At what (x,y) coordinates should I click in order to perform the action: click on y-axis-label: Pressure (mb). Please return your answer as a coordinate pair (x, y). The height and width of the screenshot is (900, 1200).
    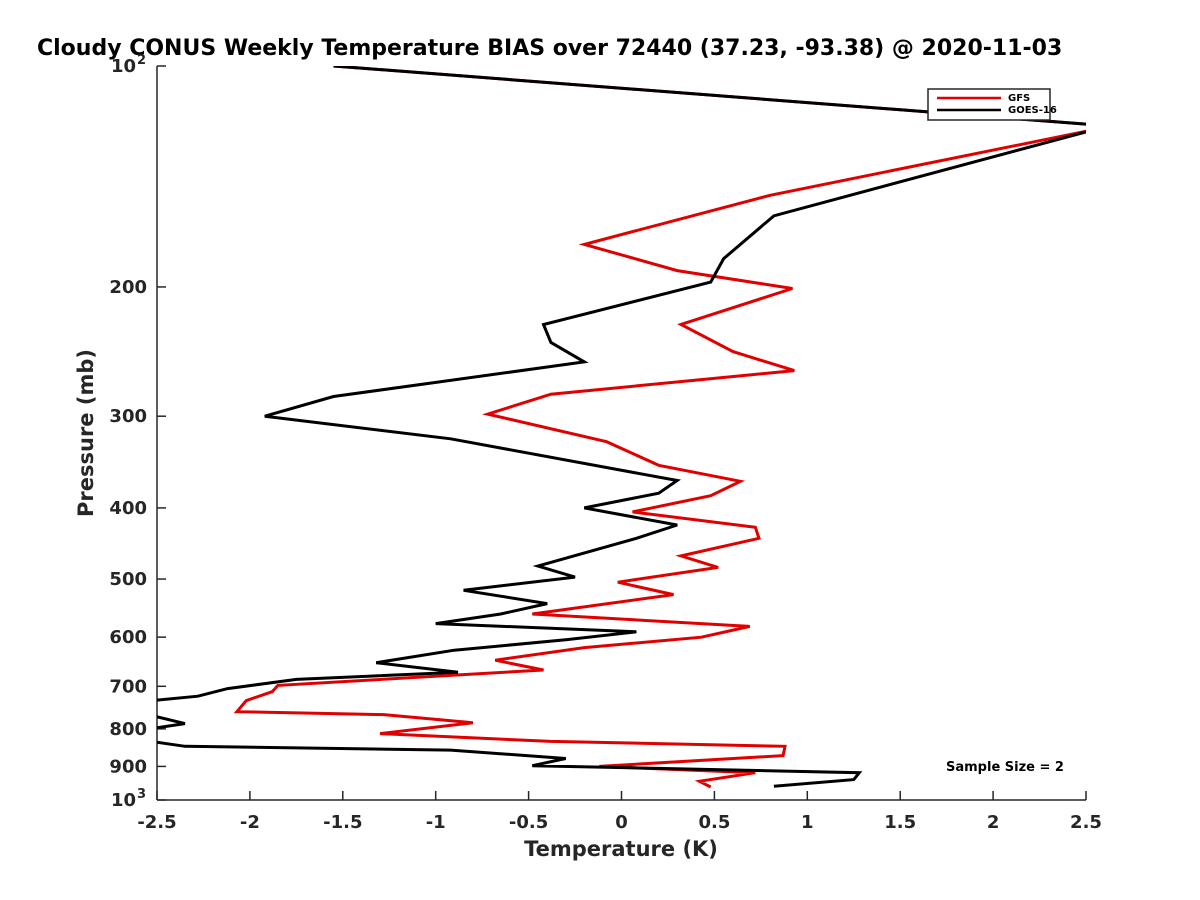
    Looking at the image, I should click on (86, 433).